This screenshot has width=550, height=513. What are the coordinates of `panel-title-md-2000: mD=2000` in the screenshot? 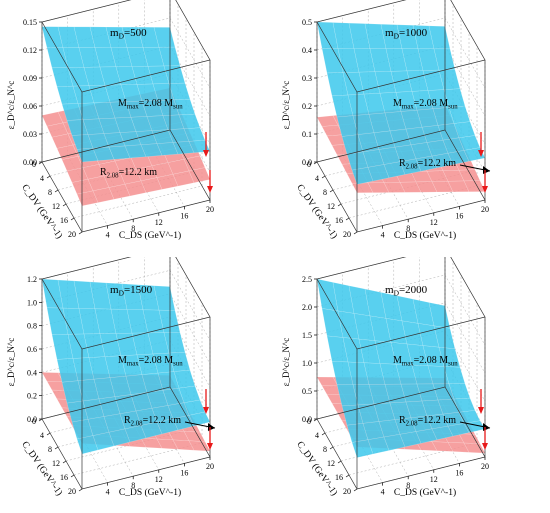 It's located at (406, 291).